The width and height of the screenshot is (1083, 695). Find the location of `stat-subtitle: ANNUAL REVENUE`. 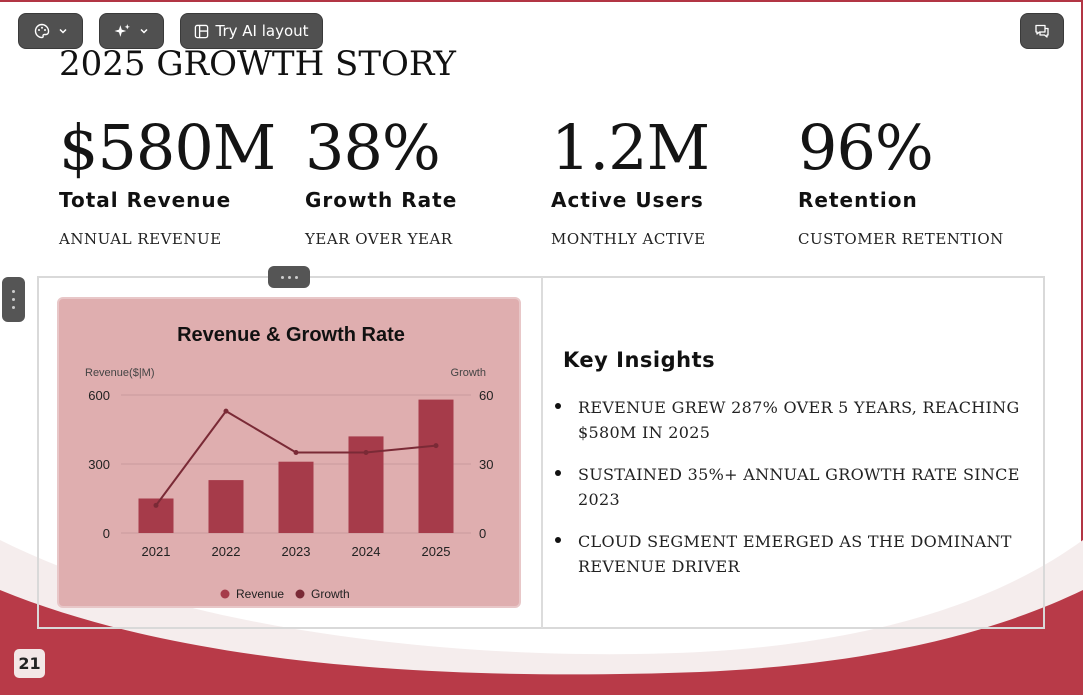

stat-subtitle: ANNUAL REVENUE is located at coordinates (140, 239).